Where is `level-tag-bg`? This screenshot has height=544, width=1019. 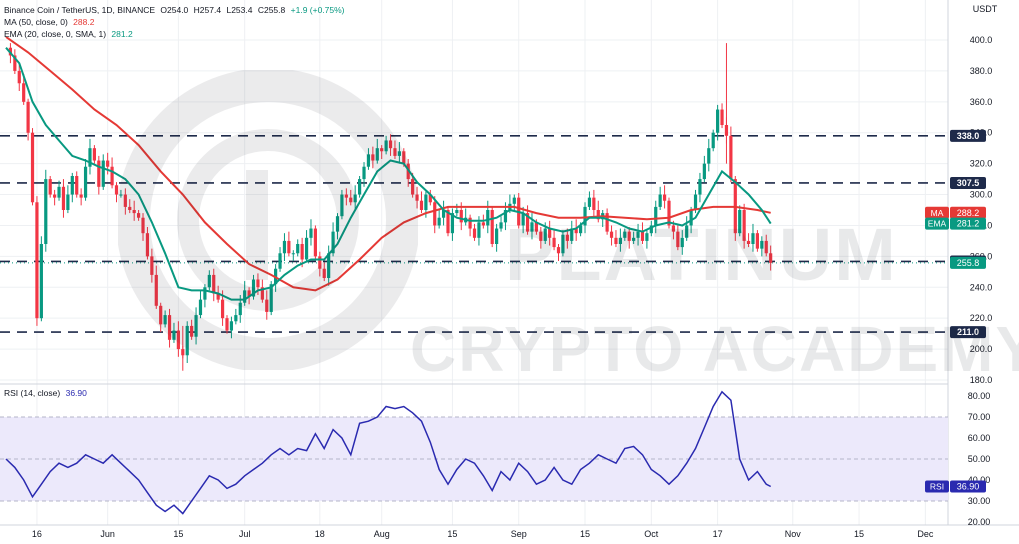
level-tag-bg is located at coordinates (968, 182).